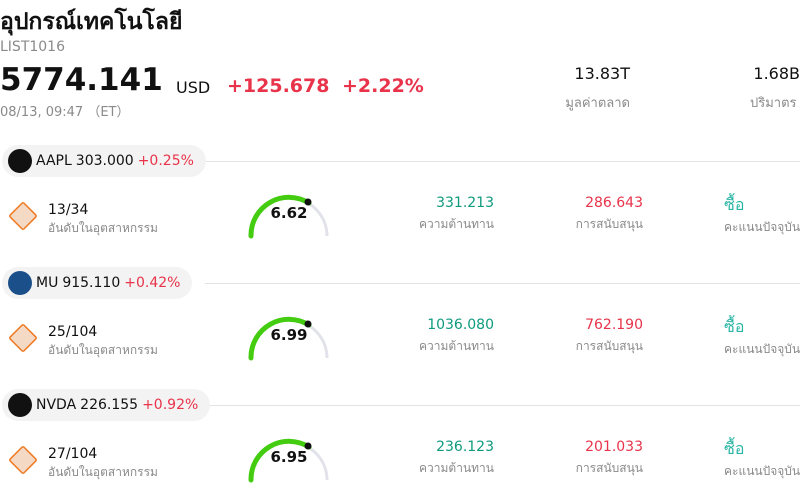 Image resolution: width=800 pixels, height=499 pixels. Describe the element at coordinates (465, 203) in the screenshot. I see `resistance: 331.213` at that location.